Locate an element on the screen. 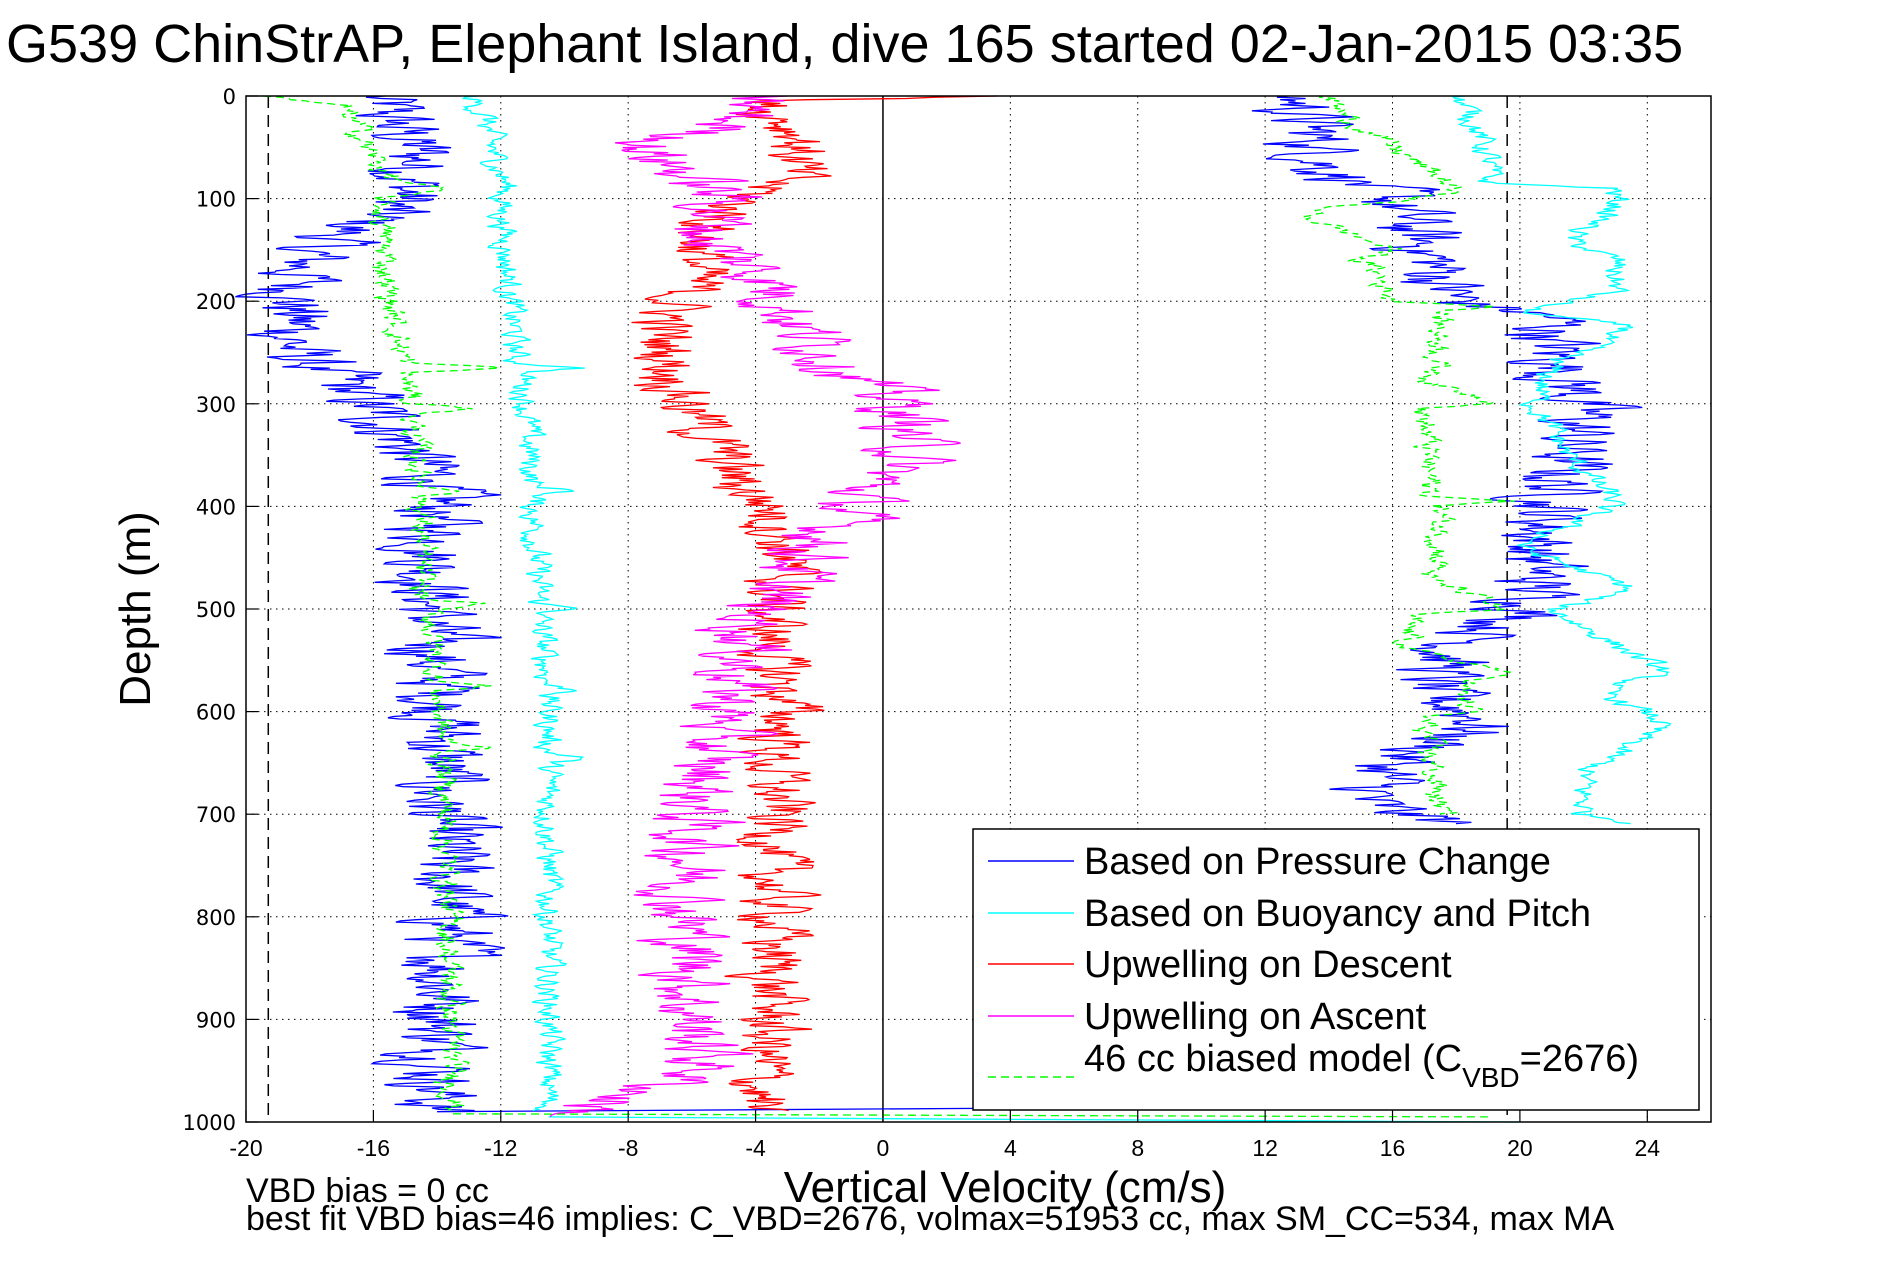 This screenshot has height=1262, width=1891. legend-label: 46 cc biased model (CVBD=2676) is located at coordinates (1361, 1065).